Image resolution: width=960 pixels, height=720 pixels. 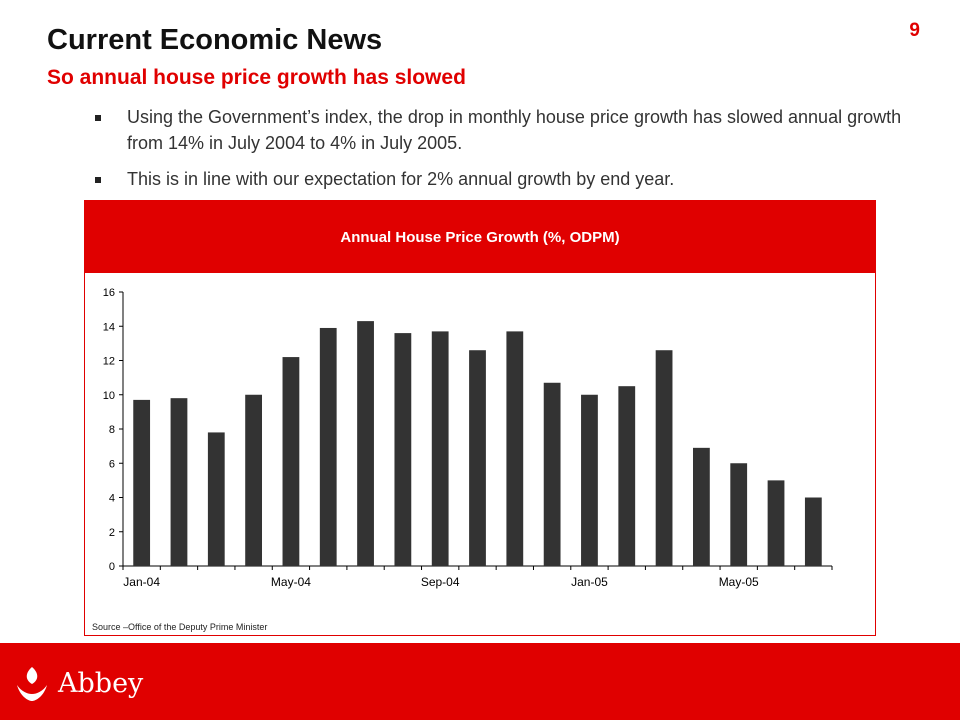 What do you see at coordinates (256, 77) in the screenshot?
I see `slide-subtitle: So annual house price growth has slowed` at bounding box center [256, 77].